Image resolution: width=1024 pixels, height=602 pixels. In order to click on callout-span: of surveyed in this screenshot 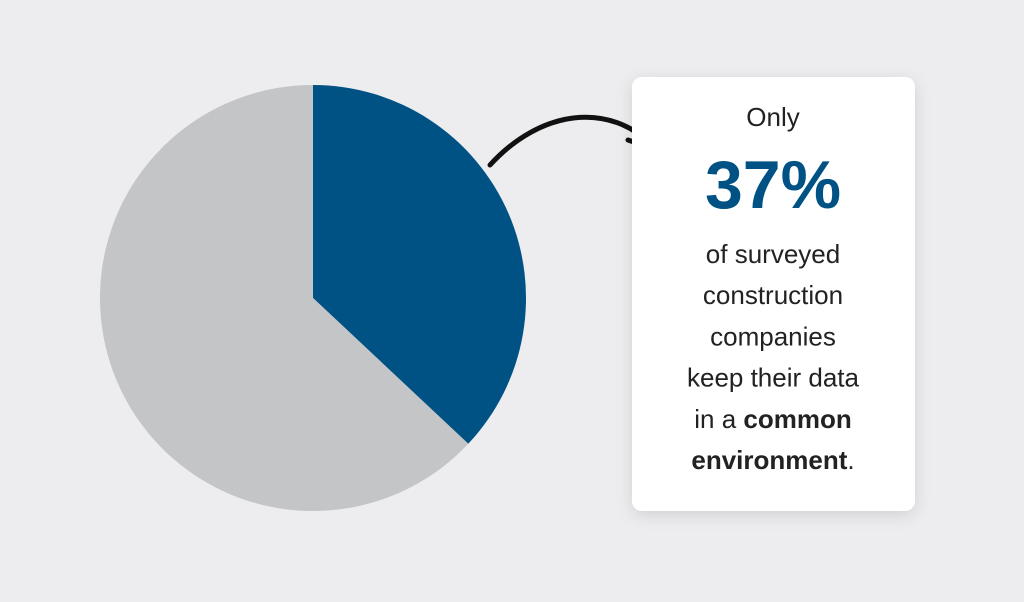, I will do `click(773, 254)`.